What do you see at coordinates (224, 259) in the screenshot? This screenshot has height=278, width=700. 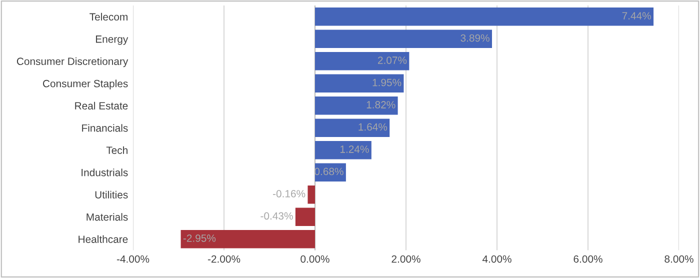 I see `x-tick-label: -2.00%` at bounding box center [224, 259].